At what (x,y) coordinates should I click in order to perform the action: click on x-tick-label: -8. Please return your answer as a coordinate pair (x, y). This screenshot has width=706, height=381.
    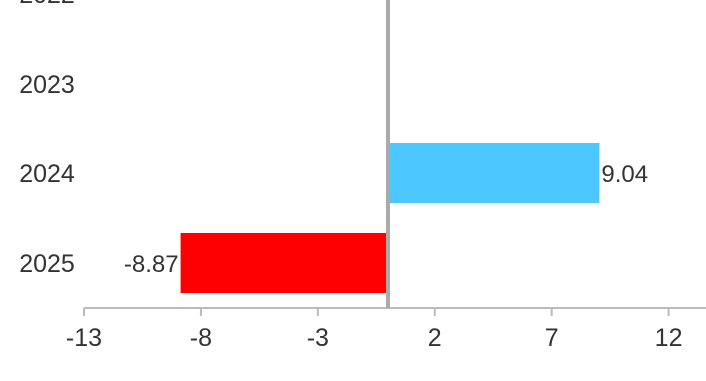
    Looking at the image, I should click on (201, 338).